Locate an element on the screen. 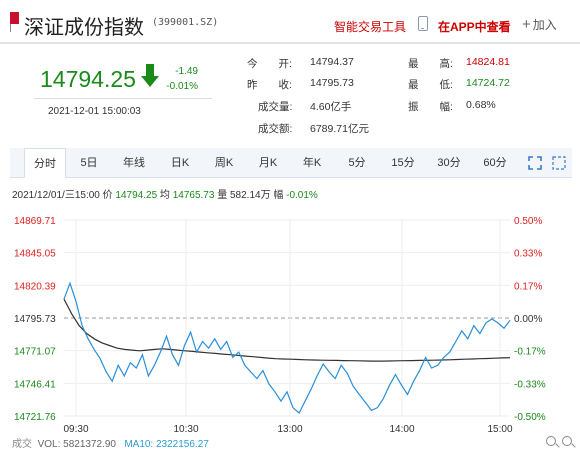  volume-value: 4.60亿手 is located at coordinates (331, 107).